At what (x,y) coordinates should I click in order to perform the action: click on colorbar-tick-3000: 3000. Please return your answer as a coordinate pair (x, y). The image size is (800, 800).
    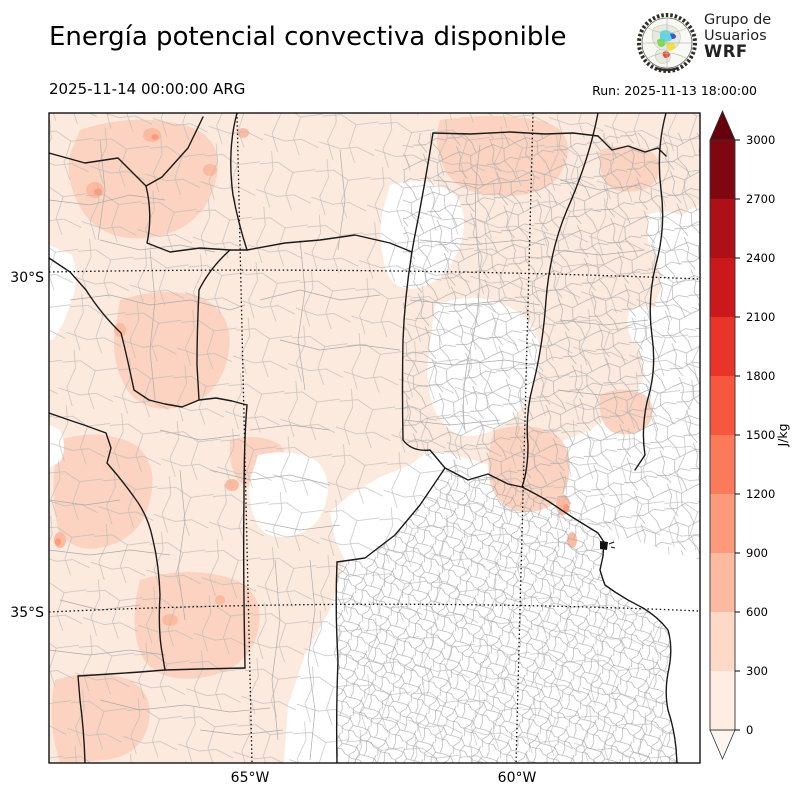
    Looking at the image, I should click on (760, 140).